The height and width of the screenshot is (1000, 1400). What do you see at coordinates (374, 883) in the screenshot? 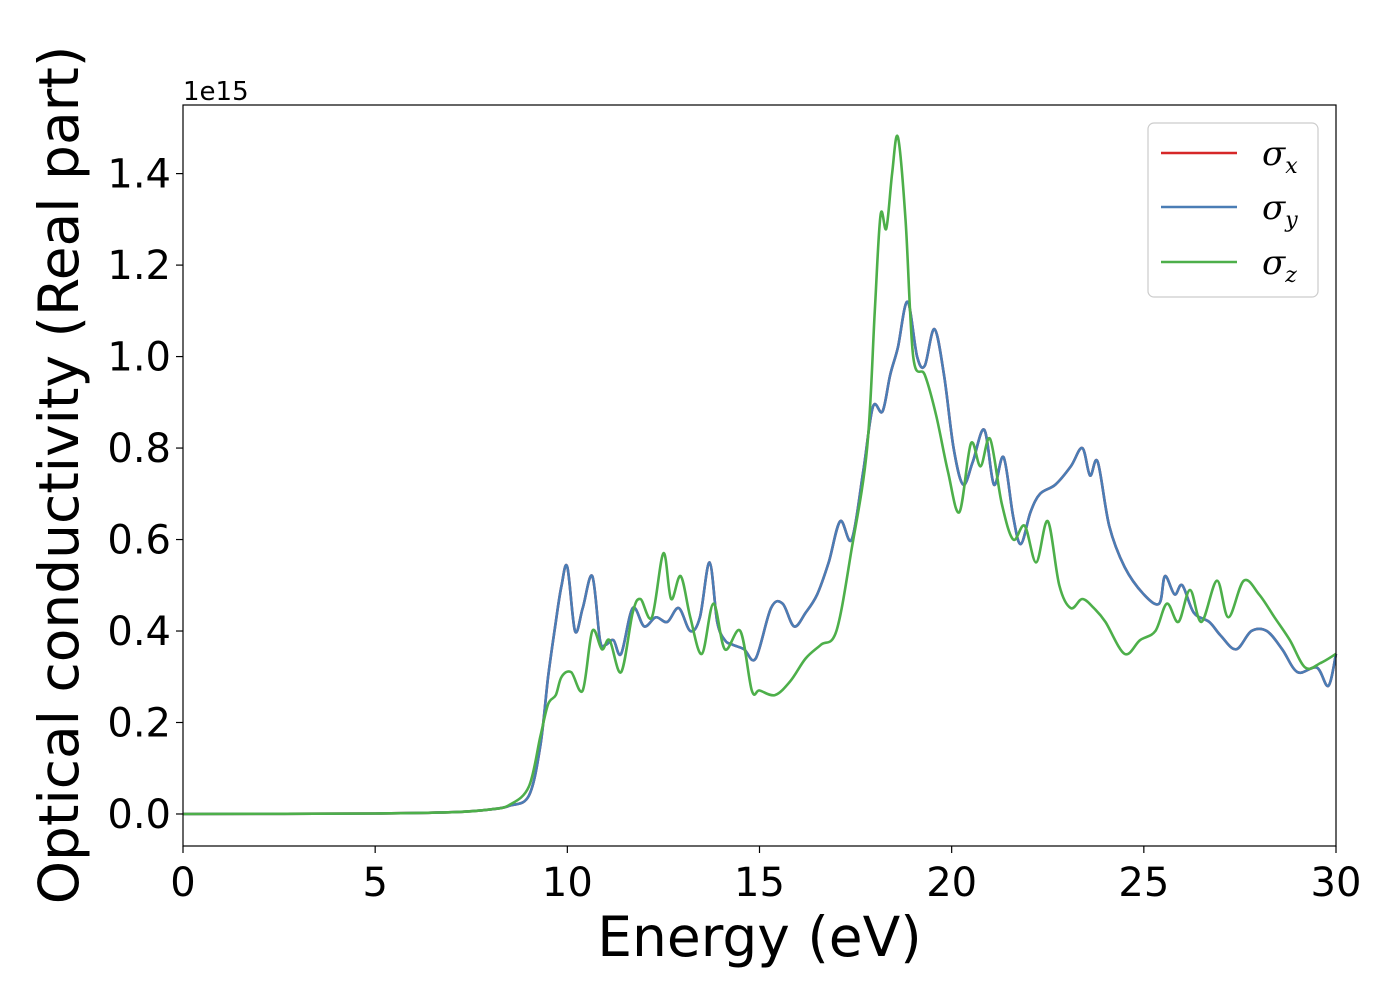
I see `x-tick-label: 5` at bounding box center [374, 883].